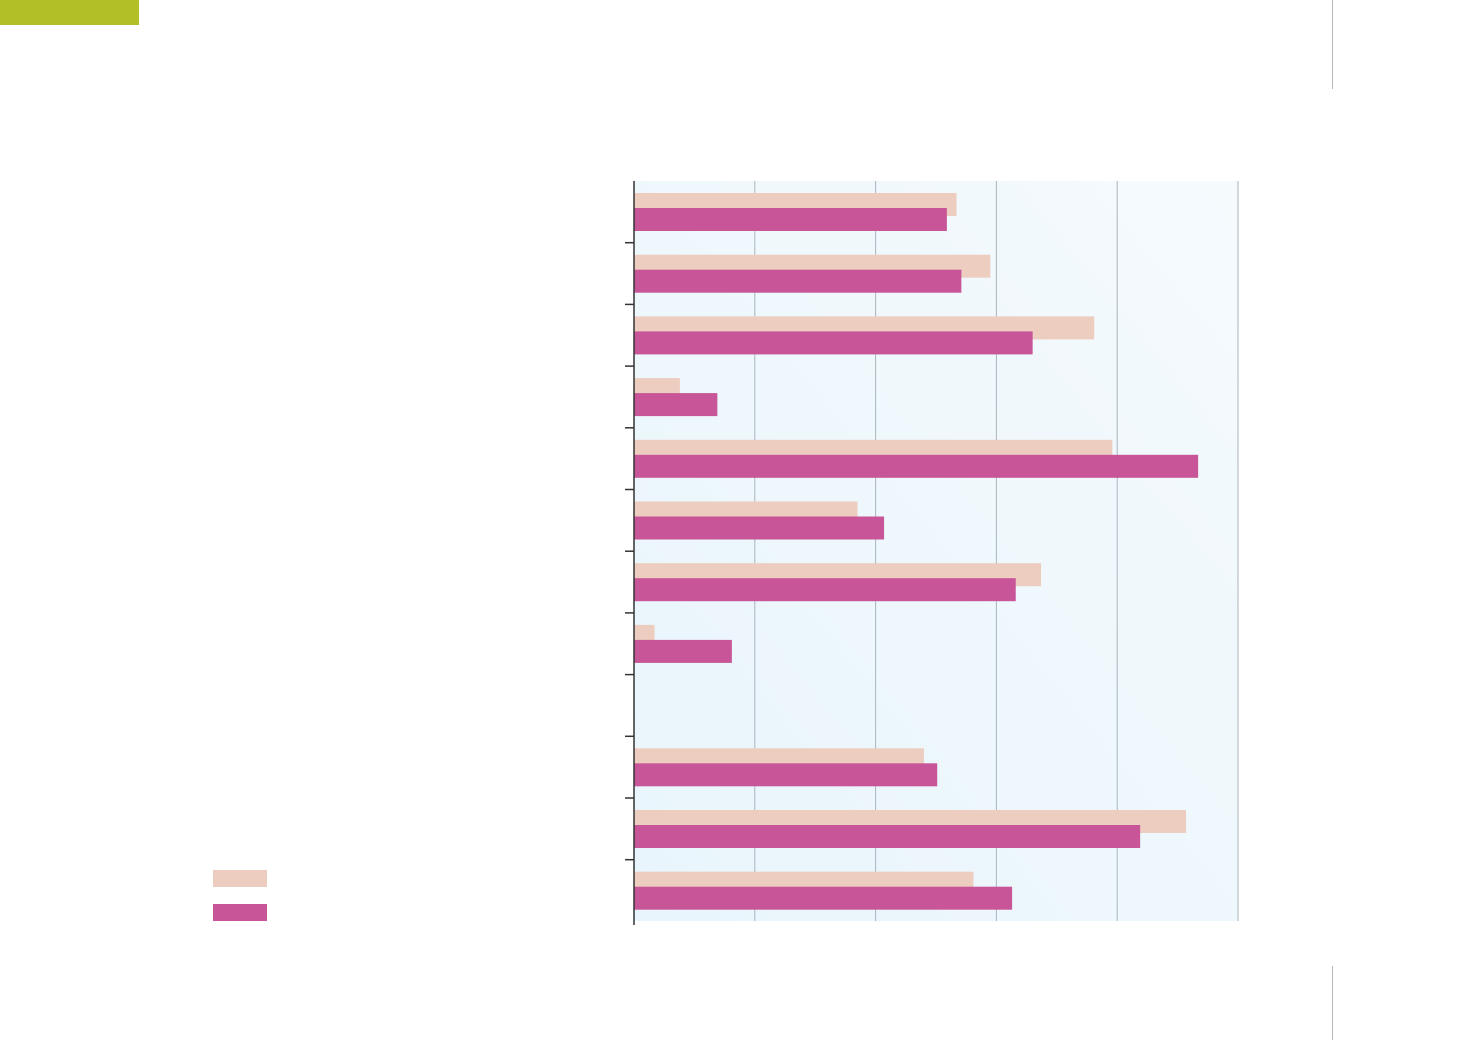  What do you see at coordinates (69, 12) in the screenshot?
I see `section-tab` at bounding box center [69, 12].